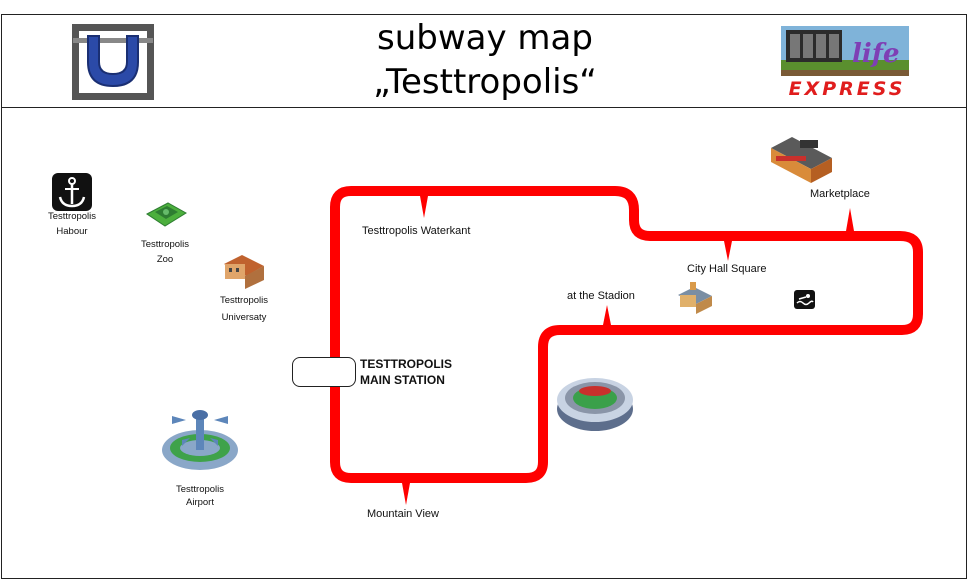  Describe the element at coordinates (165, 252) in the screenshot. I see `landmark-label-zoo: Testtropolis Zoo` at that location.